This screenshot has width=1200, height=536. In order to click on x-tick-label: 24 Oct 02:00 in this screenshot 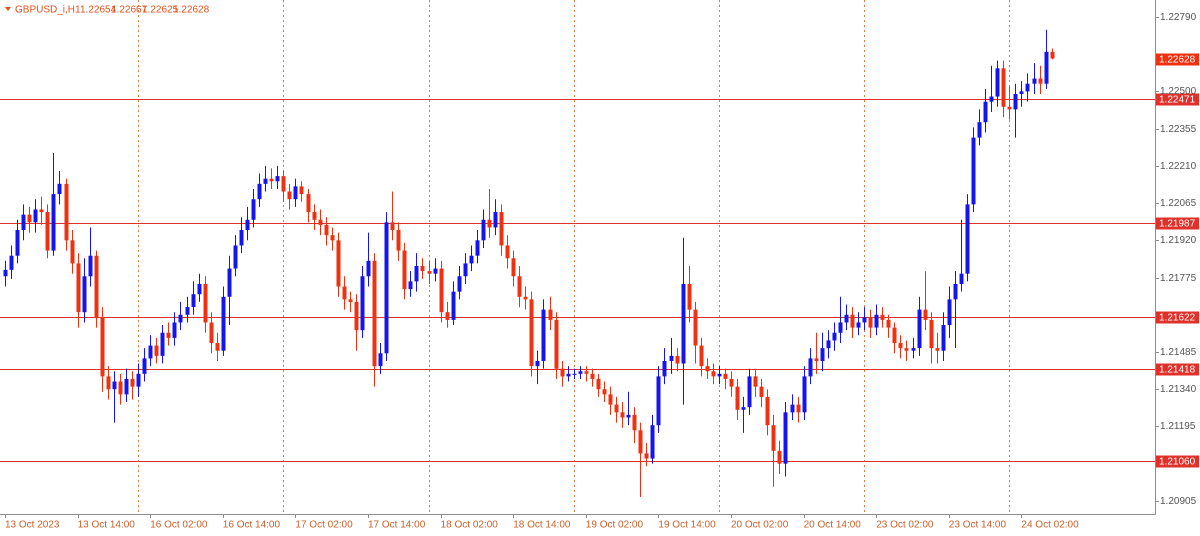, I will do `click(1050, 525)`.